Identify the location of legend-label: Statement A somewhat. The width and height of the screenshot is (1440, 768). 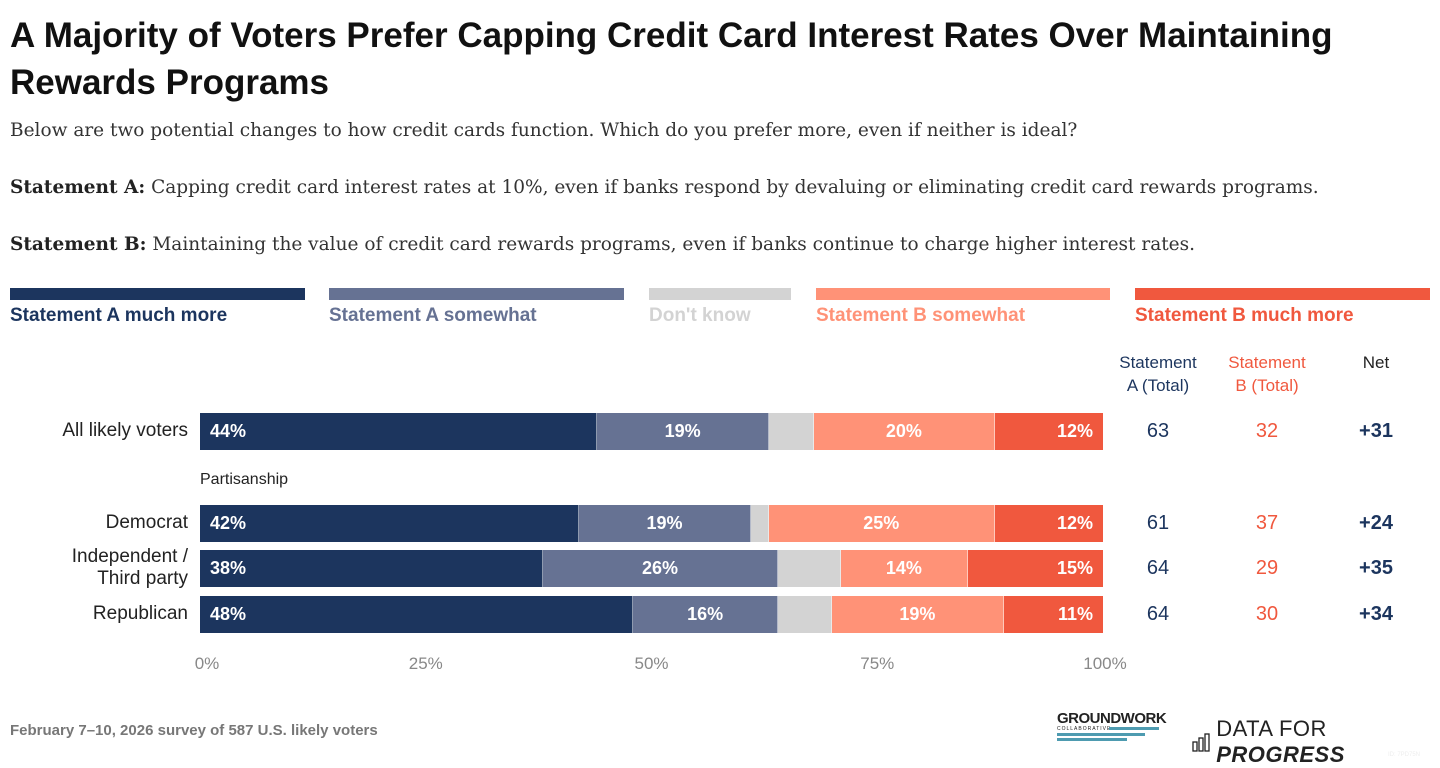
(433, 315).